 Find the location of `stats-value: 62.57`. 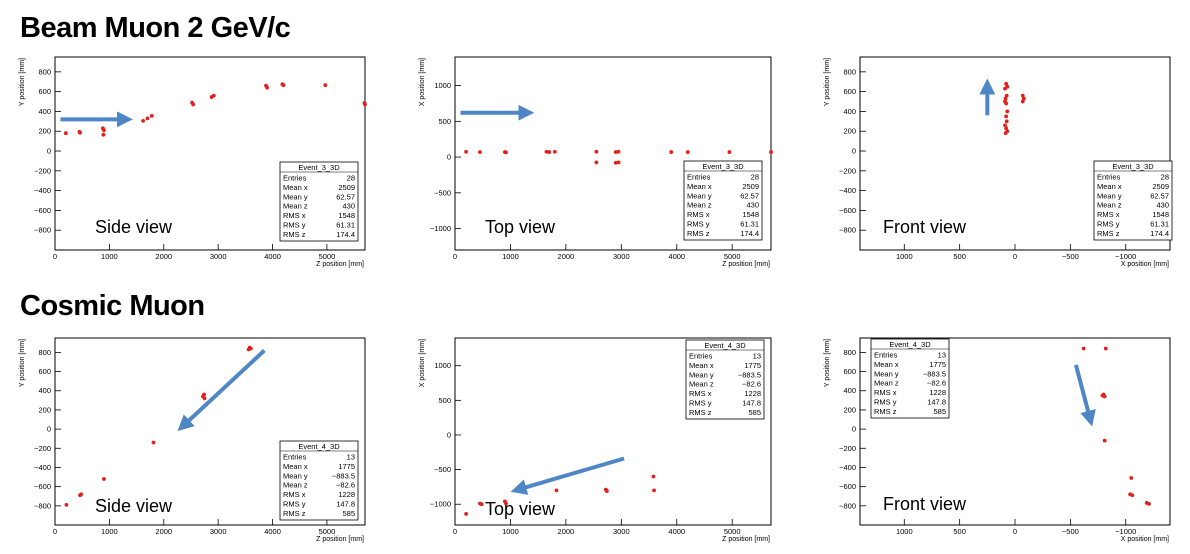

stats-value: 62.57 is located at coordinates (1159, 195).